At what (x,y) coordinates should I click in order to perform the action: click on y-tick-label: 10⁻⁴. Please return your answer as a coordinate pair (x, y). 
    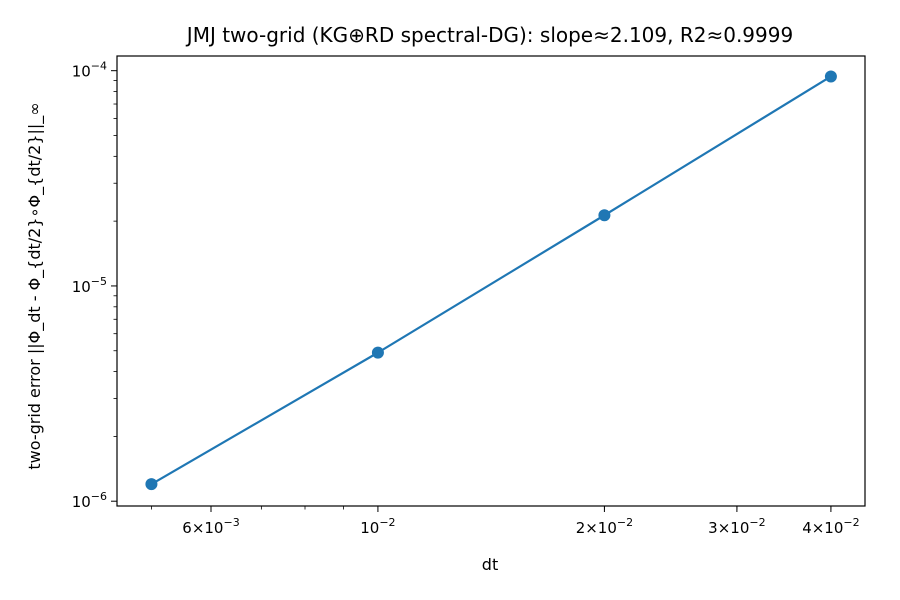
    Looking at the image, I should click on (89, 70).